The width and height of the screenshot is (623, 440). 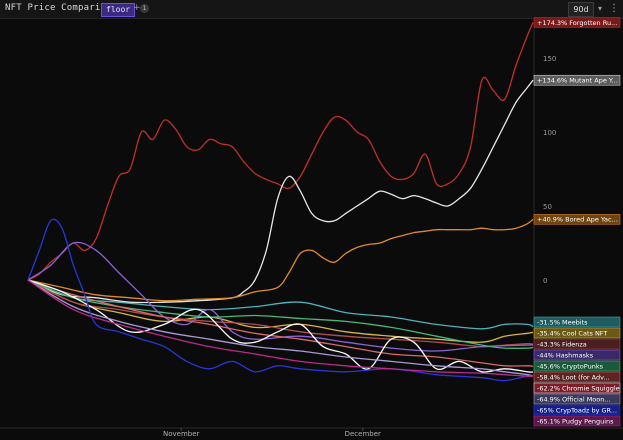 What do you see at coordinates (572, 333) in the screenshot?
I see `series-end-label-4: -35.4% Cool Cats NFT` at bounding box center [572, 333].